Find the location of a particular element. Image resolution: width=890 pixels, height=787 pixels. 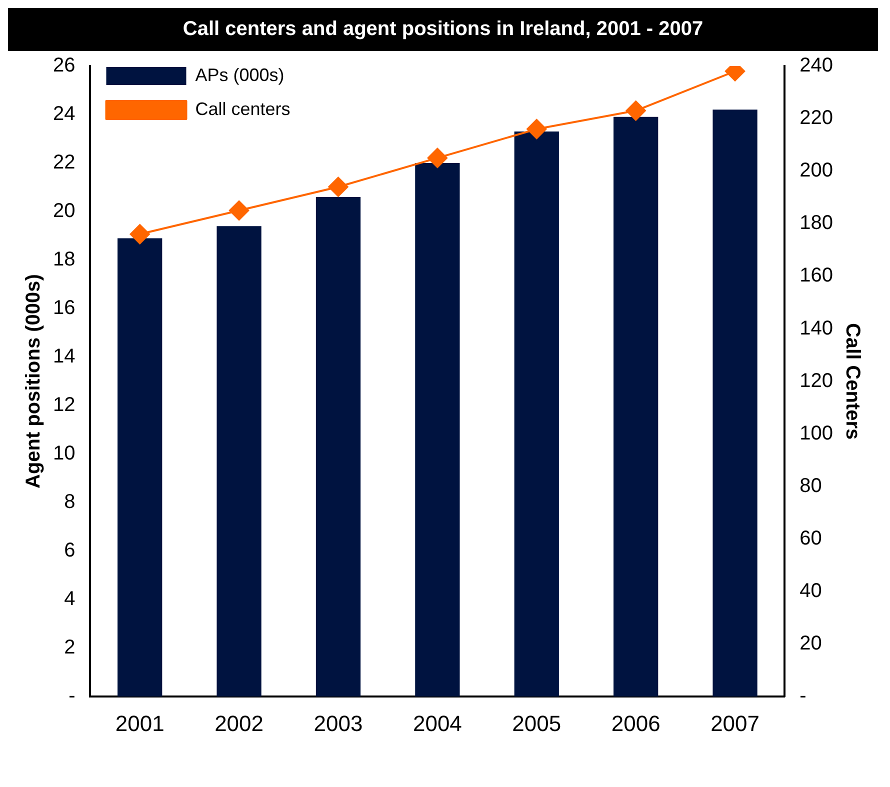

x-tick-label: 2001 is located at coordinates (139, 723).